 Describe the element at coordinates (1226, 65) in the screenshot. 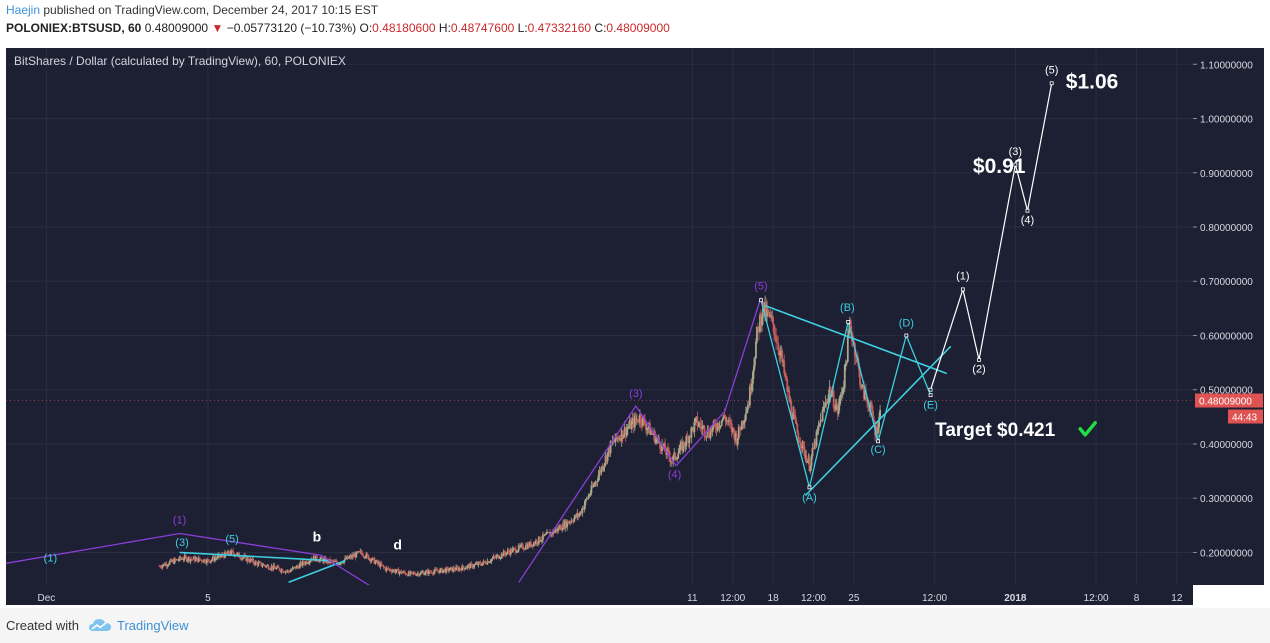

I see `y-tick-label: 1.10000000` at that location.